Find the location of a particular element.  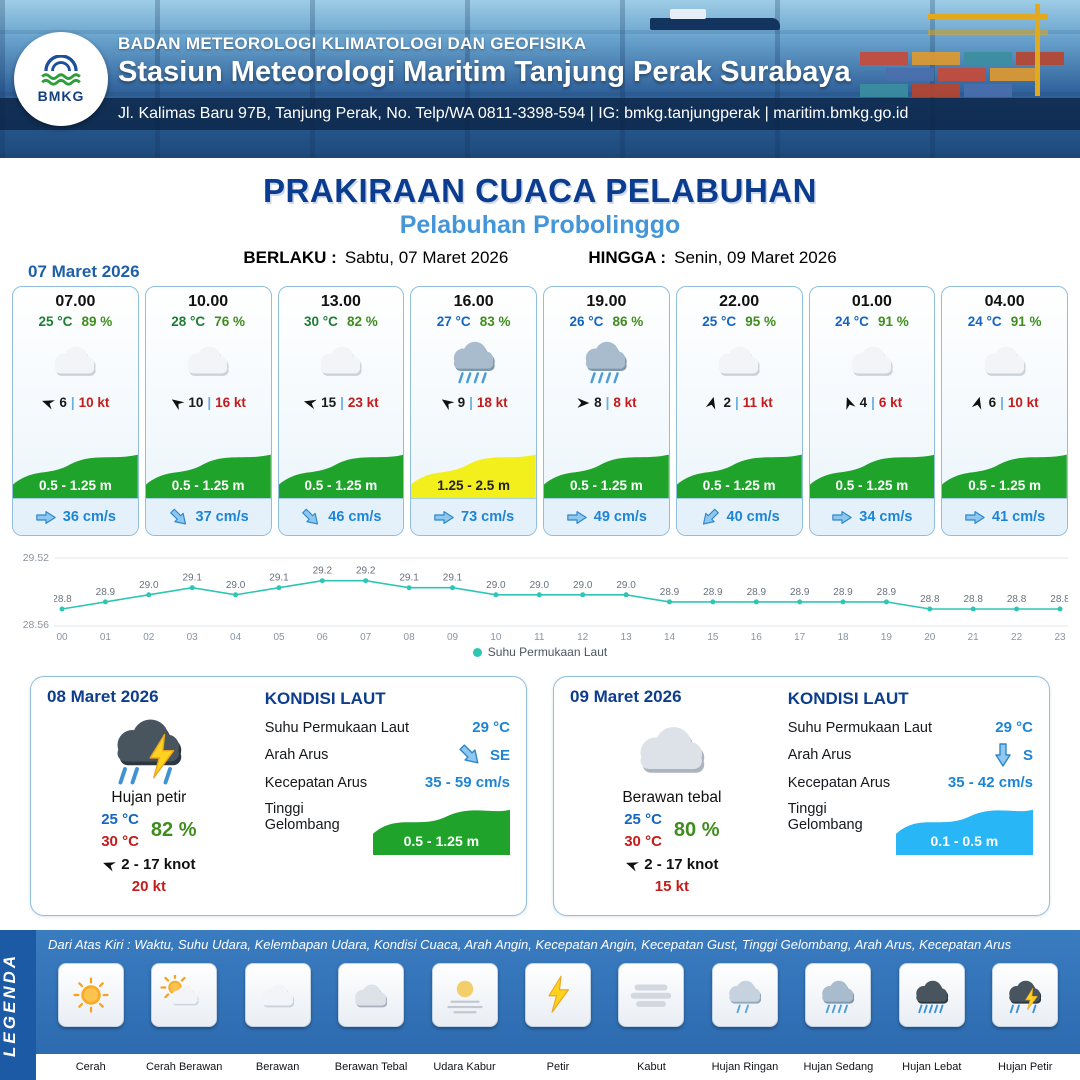

gust-value: 20 kt is located at coordinates (148, 886).